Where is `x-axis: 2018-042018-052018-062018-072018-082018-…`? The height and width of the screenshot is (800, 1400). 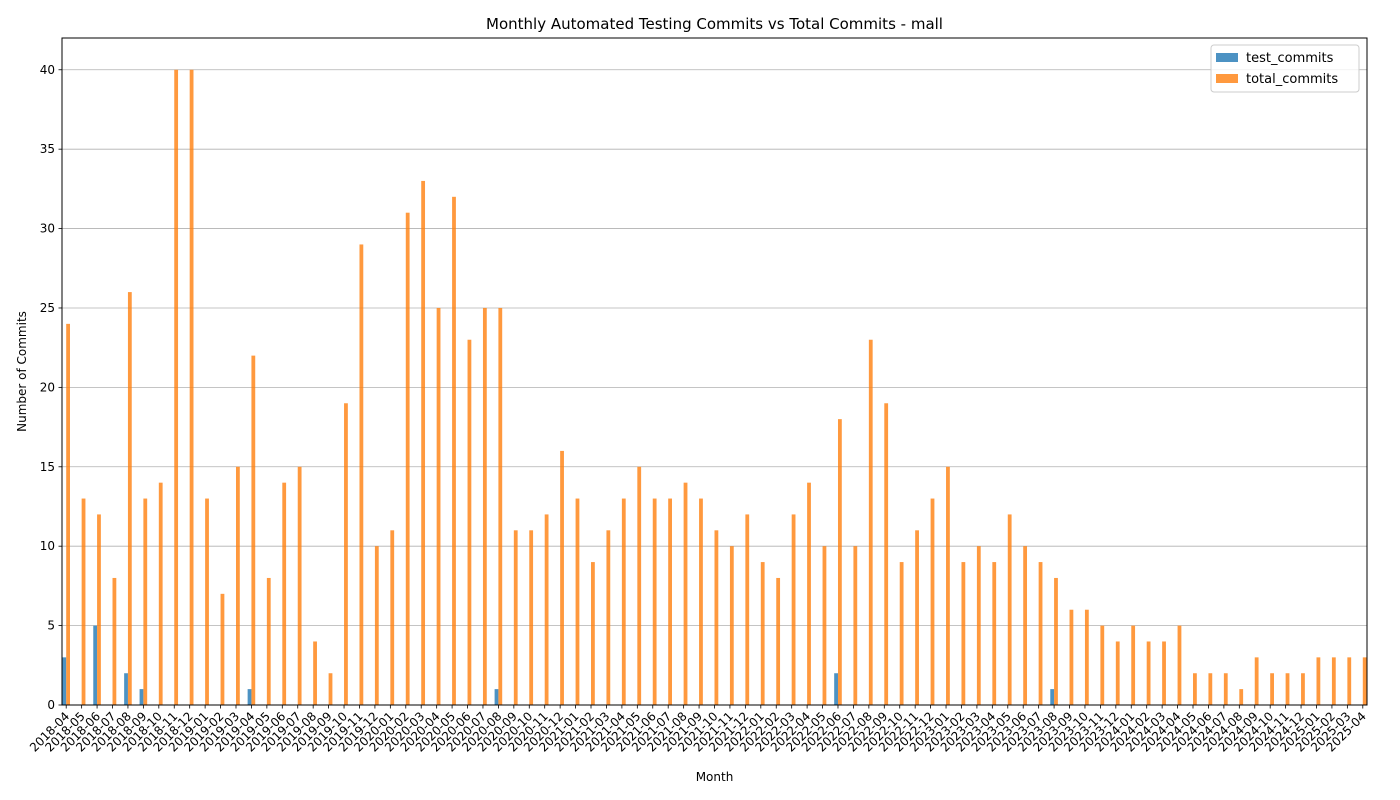 x-axis: 2018-042018-052018-062018-072018-082018-… is located at coordinates (698, 730).